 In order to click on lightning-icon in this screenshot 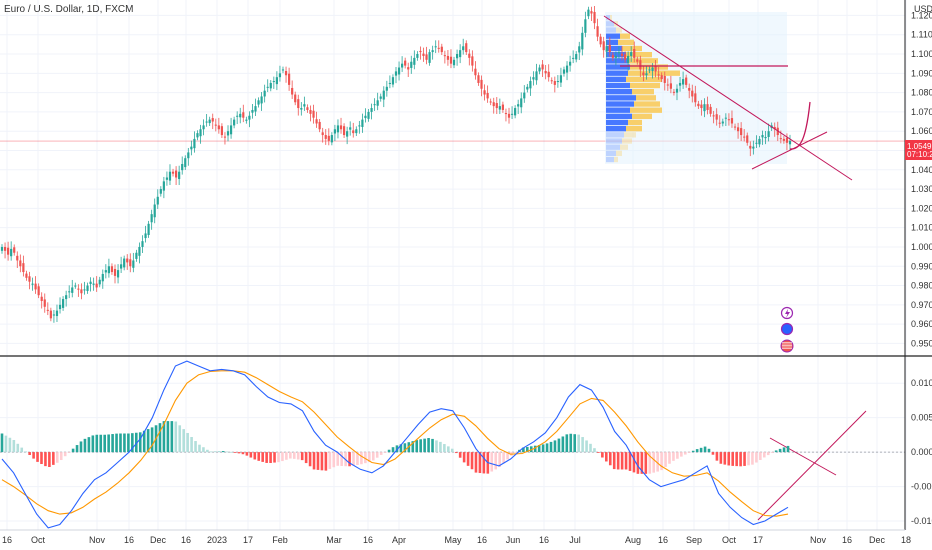, I will do `click(787, 313)`.